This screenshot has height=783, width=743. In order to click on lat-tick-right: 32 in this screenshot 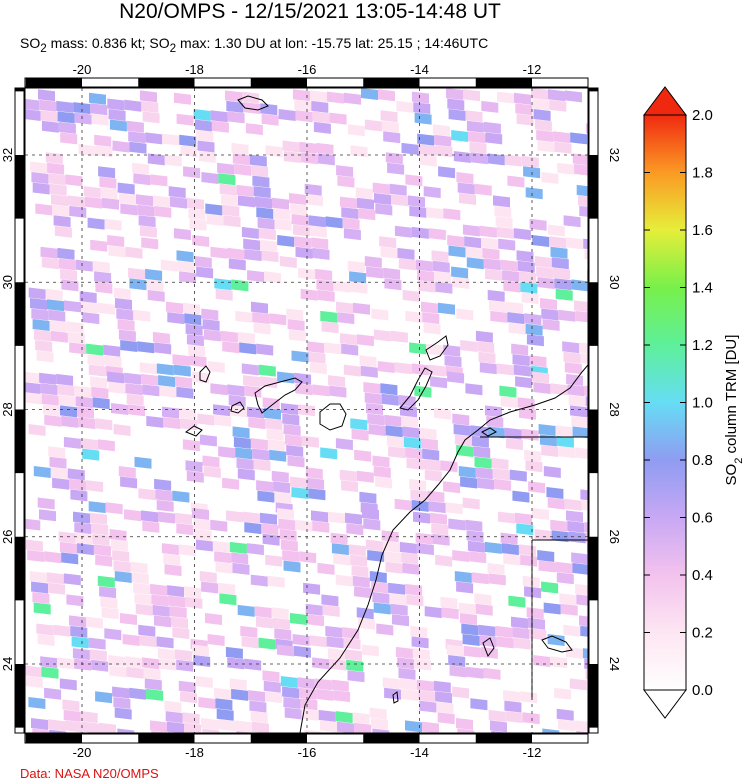, I will do `click(614, 155)`.